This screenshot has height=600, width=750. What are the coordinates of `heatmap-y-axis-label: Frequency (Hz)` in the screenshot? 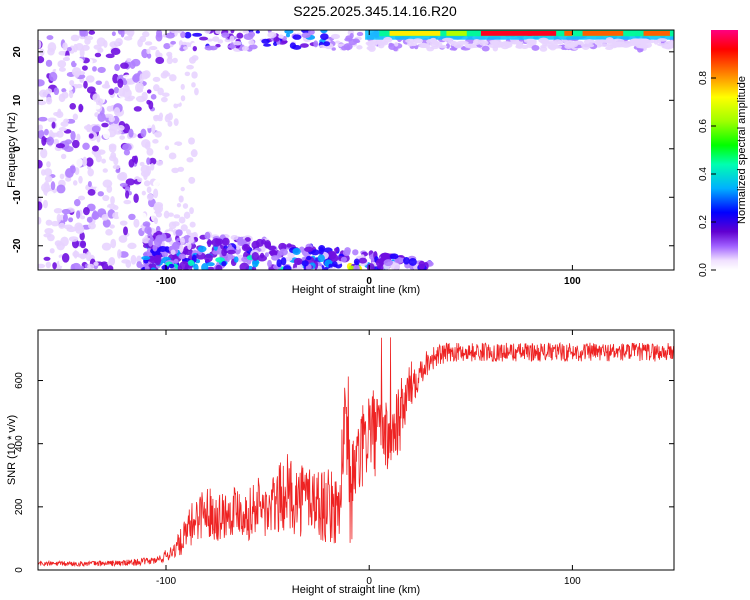 It's located at (12, 150).